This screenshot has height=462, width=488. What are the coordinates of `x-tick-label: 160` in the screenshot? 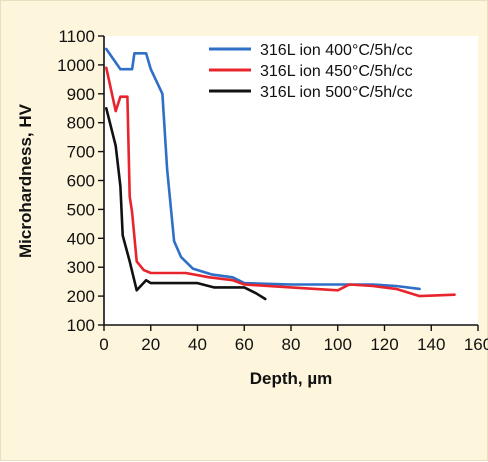 It's located at (476, 344).